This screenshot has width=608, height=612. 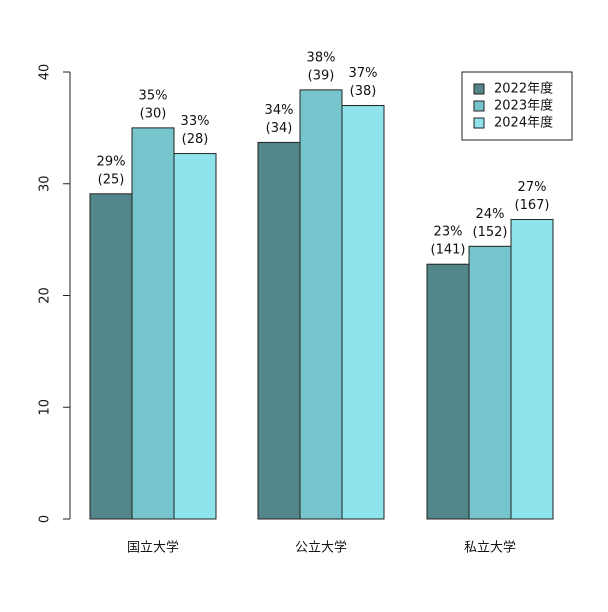 What do you see at coordinates (532, 205) in the screenshot?
I see `count-label: (167)` at bounding box center [532, 205].